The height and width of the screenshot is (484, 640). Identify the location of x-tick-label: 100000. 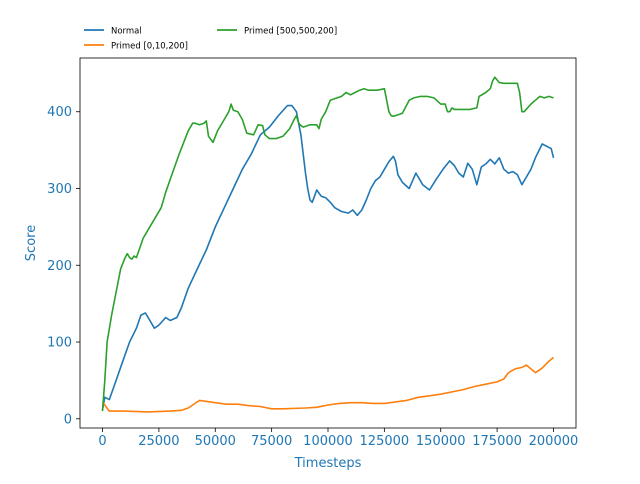
(328, 441).